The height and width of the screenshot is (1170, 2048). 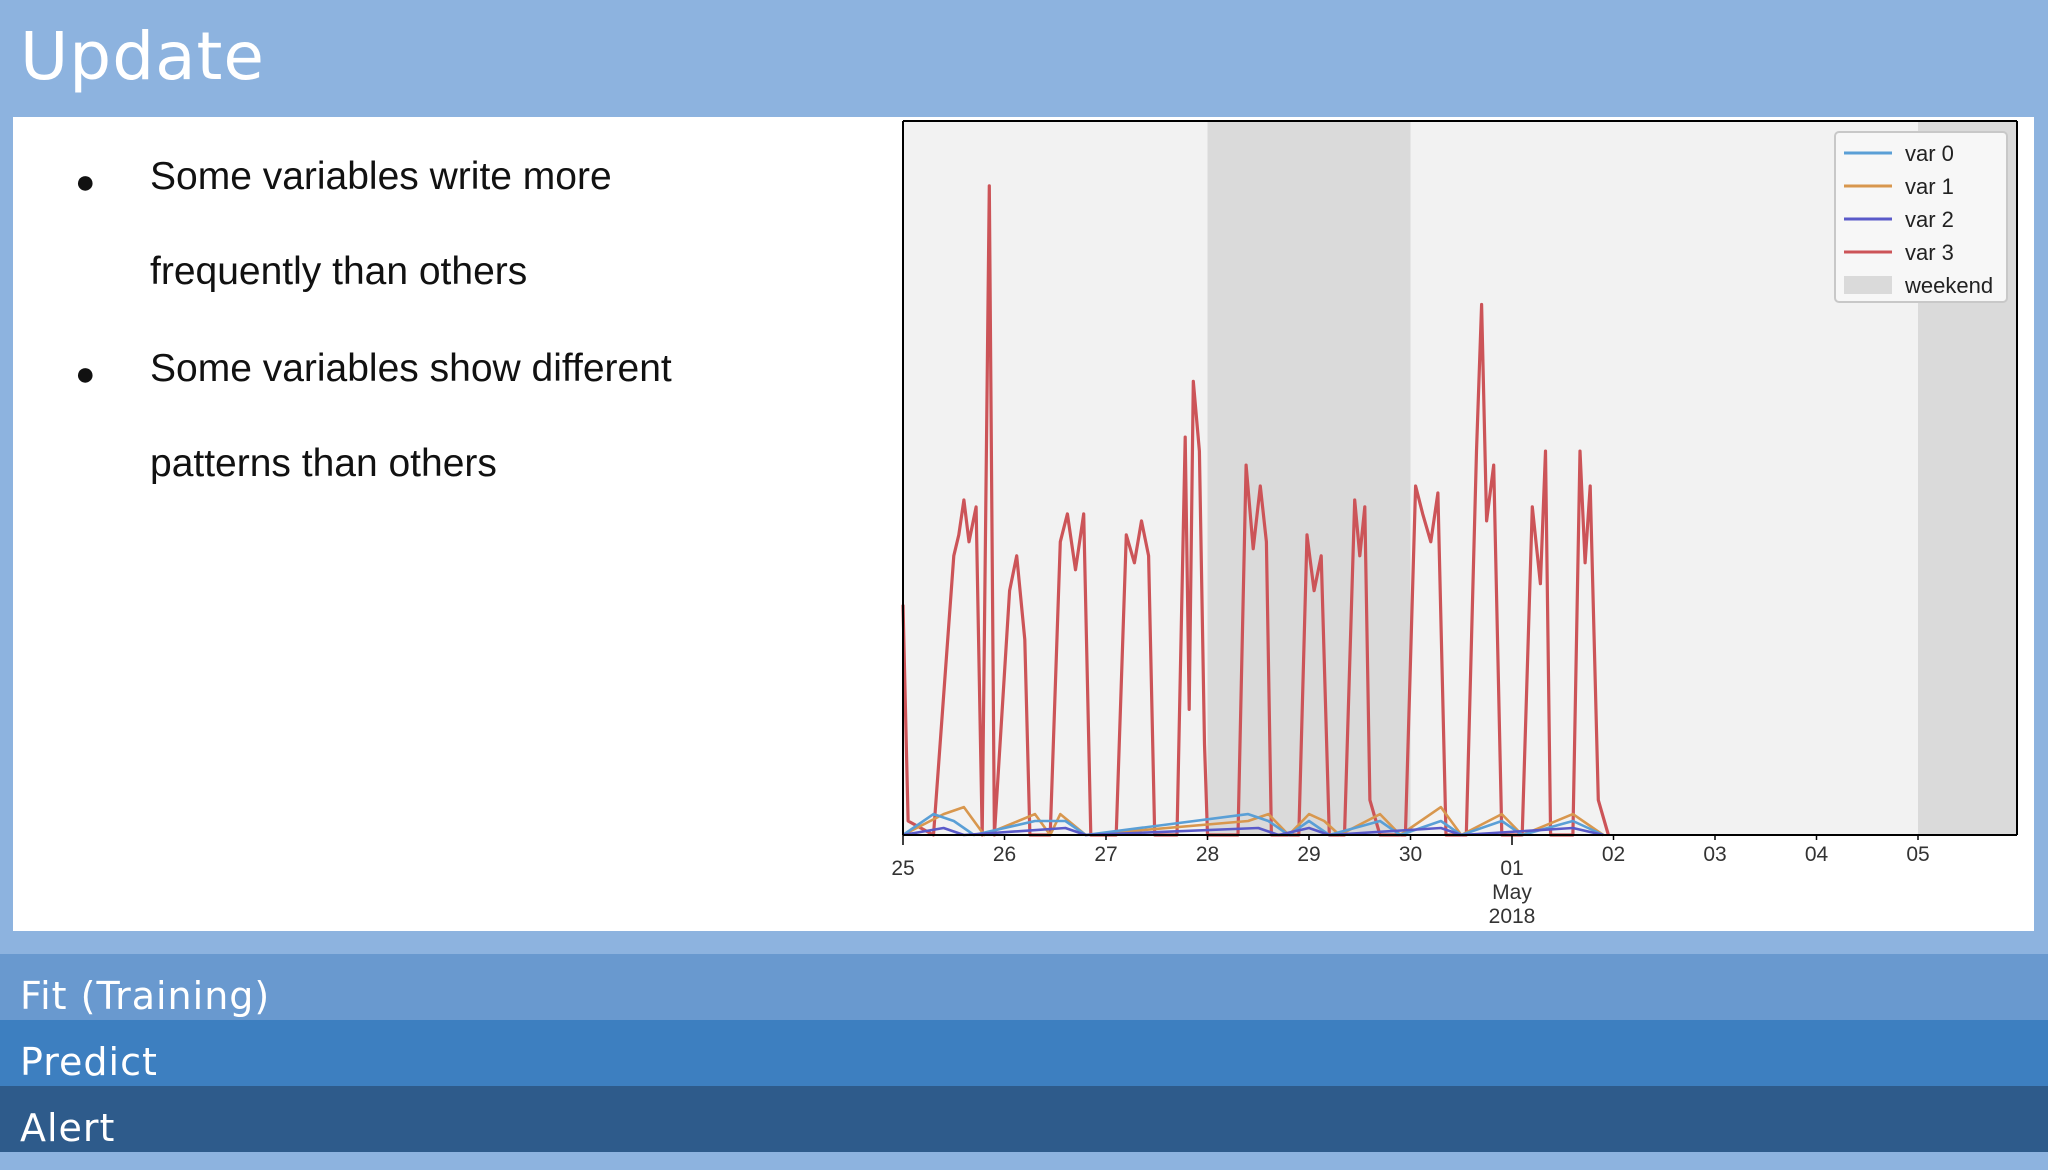 I want to click on section-bar-alert: Alert, so click(x=1024, y=1119).